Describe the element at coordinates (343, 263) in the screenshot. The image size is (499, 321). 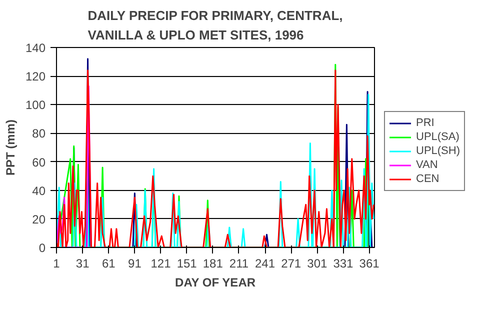
I see `x-tick-label: 331` at that location.